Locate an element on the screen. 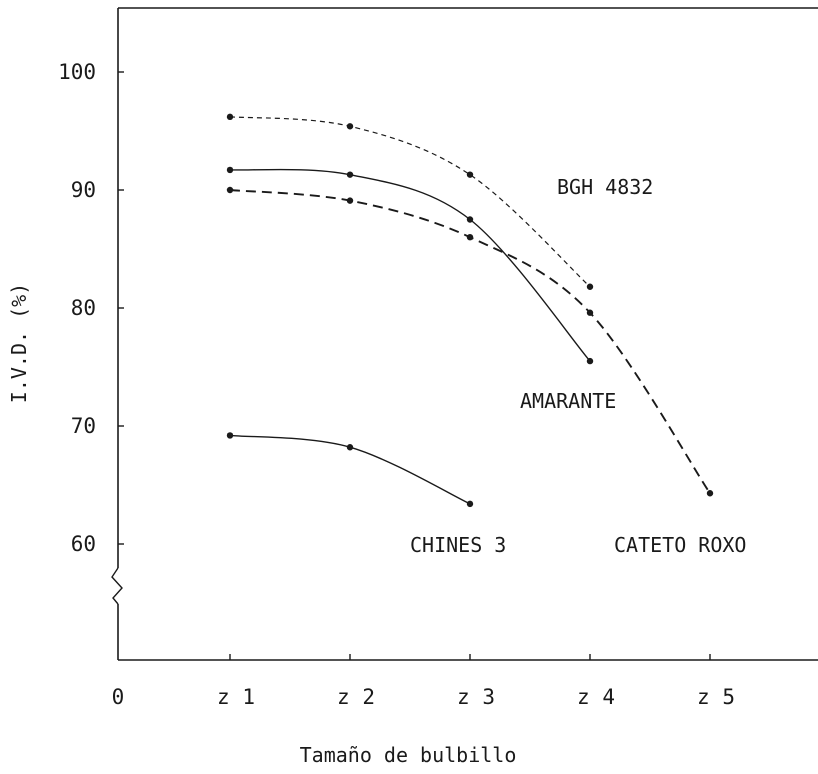 This screenshot has width=818, height=774. y-tick-label: 70 is located at coordinates (83, 426).